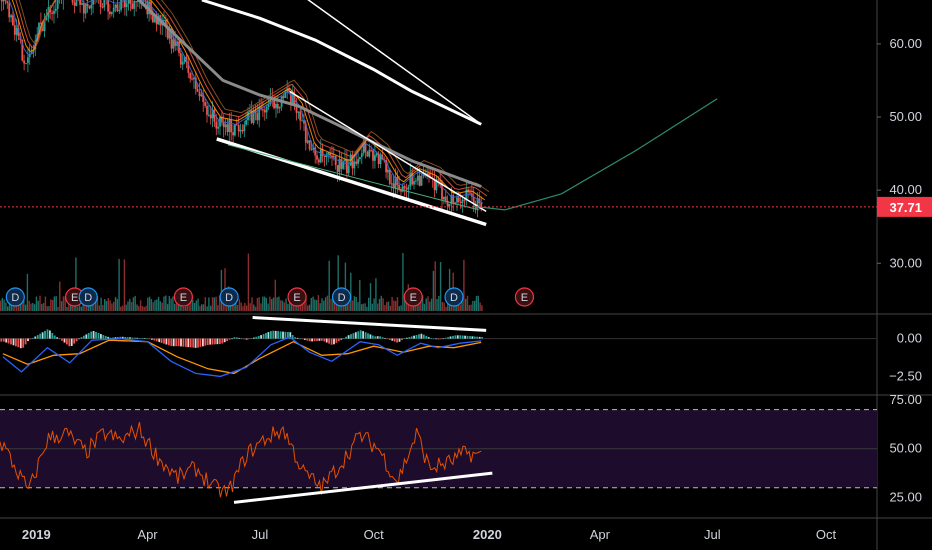 The height and width of the screenshot is (550, 932). What do you see at coordinates (826, 534) in the screenshot?
I see `time-axis-label: Oct` at bounding box center [826, 534].